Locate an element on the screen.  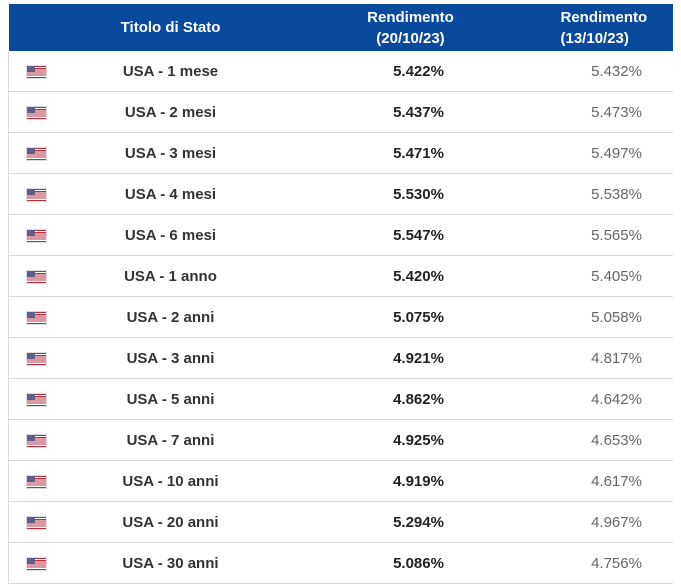
yield-previous: 4.817% is located at coordinates (616, 358).